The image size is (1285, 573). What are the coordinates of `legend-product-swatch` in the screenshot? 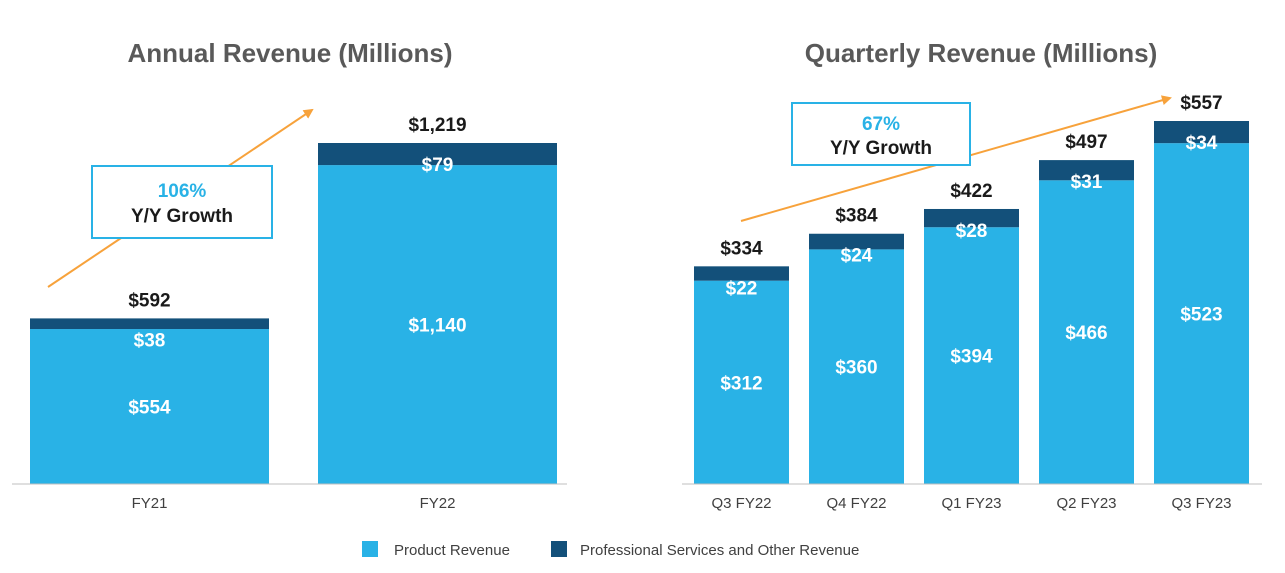 It's located at (370, 549).